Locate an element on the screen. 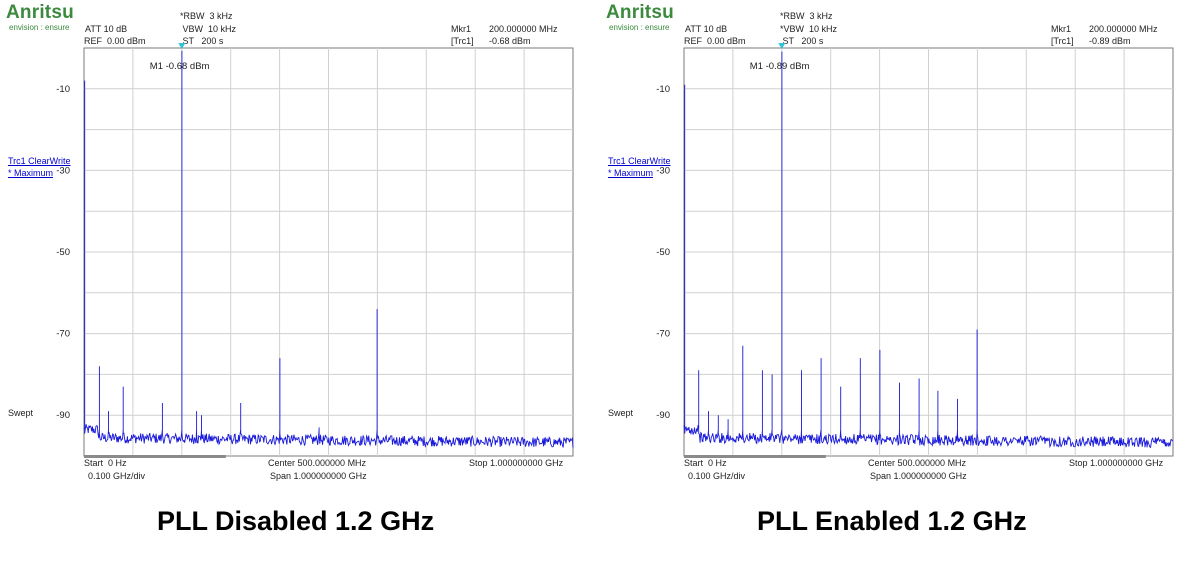 This screenshot has height=567, width=1200. vbw-readout: VBW 10 kHz is located at coordinates (208, 29).